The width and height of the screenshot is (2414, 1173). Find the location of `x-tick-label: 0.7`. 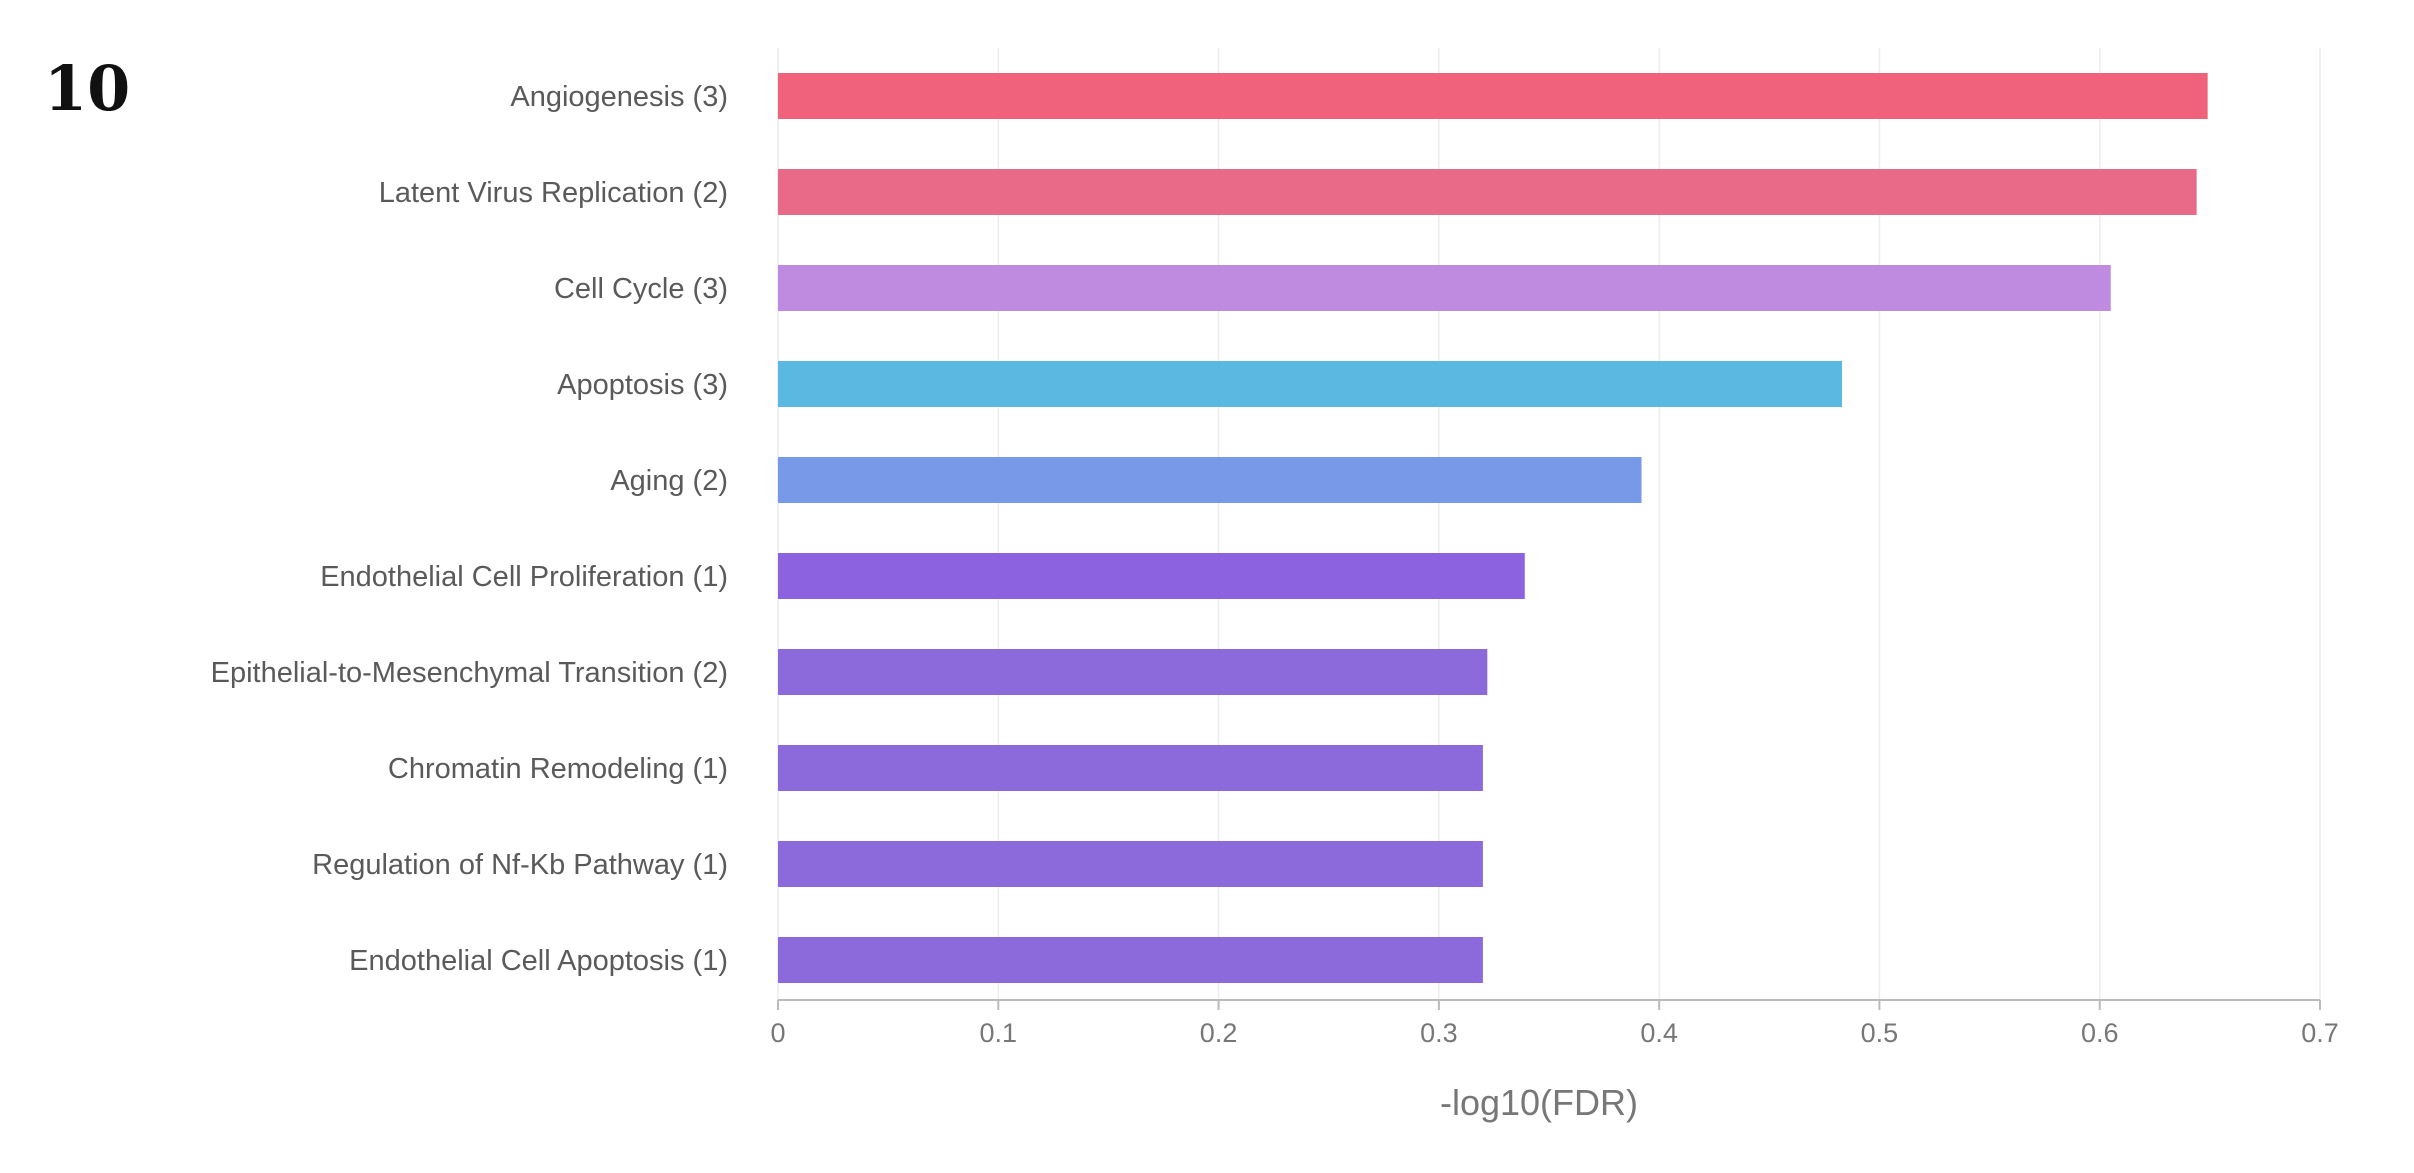

x-tick-label: 0.7 is located at coordinates (2320, 1033).